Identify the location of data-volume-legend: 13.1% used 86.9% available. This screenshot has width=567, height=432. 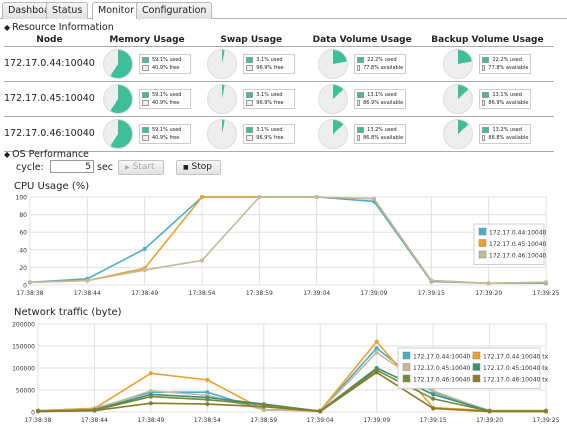
(380, 98).